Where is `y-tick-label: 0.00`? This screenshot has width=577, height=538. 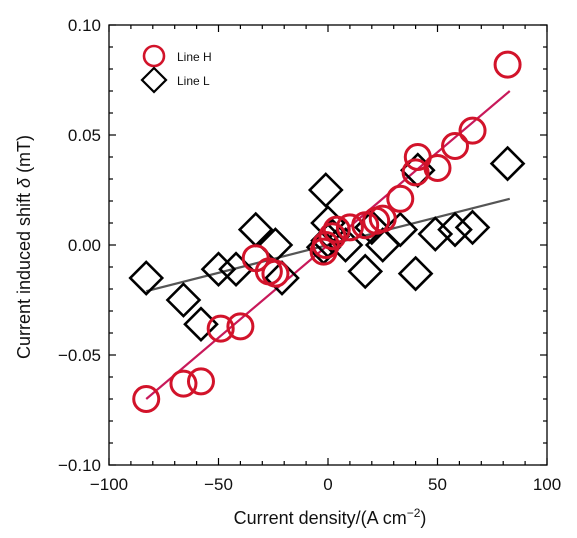
y-tick-label: 0.00 is located at coordinates (84, 245).